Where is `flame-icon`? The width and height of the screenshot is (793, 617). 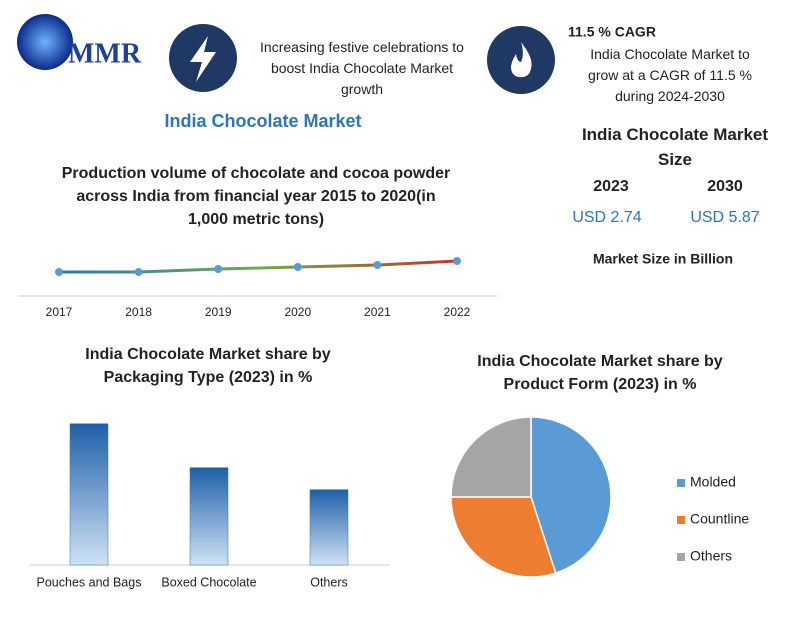 flame-icon is located at coordinates (521, 60).